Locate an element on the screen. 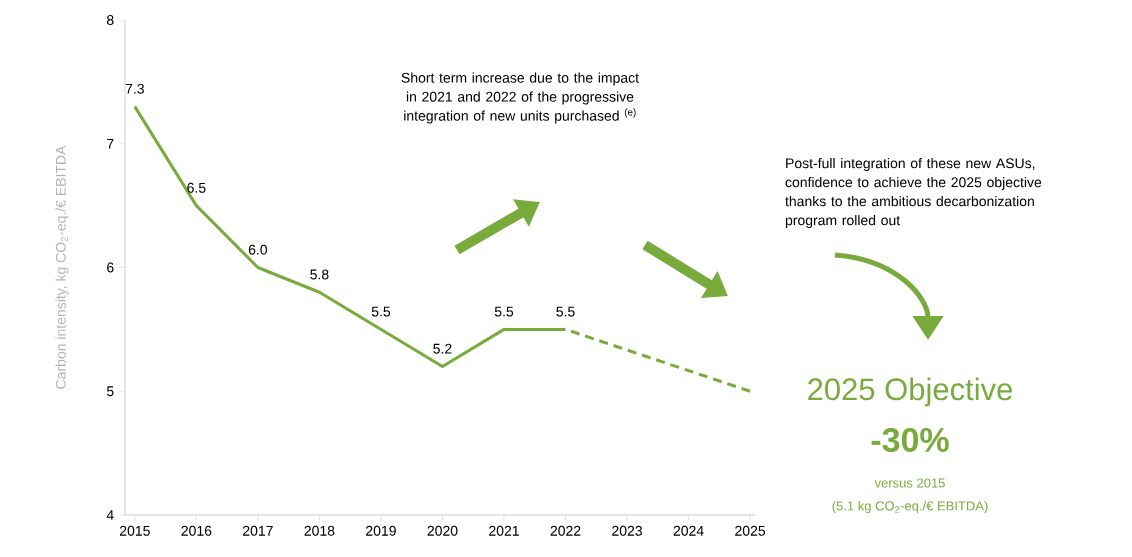 The image size is (1132, 557). x-tick-label: 2025 is located at coordinates (750, 530).